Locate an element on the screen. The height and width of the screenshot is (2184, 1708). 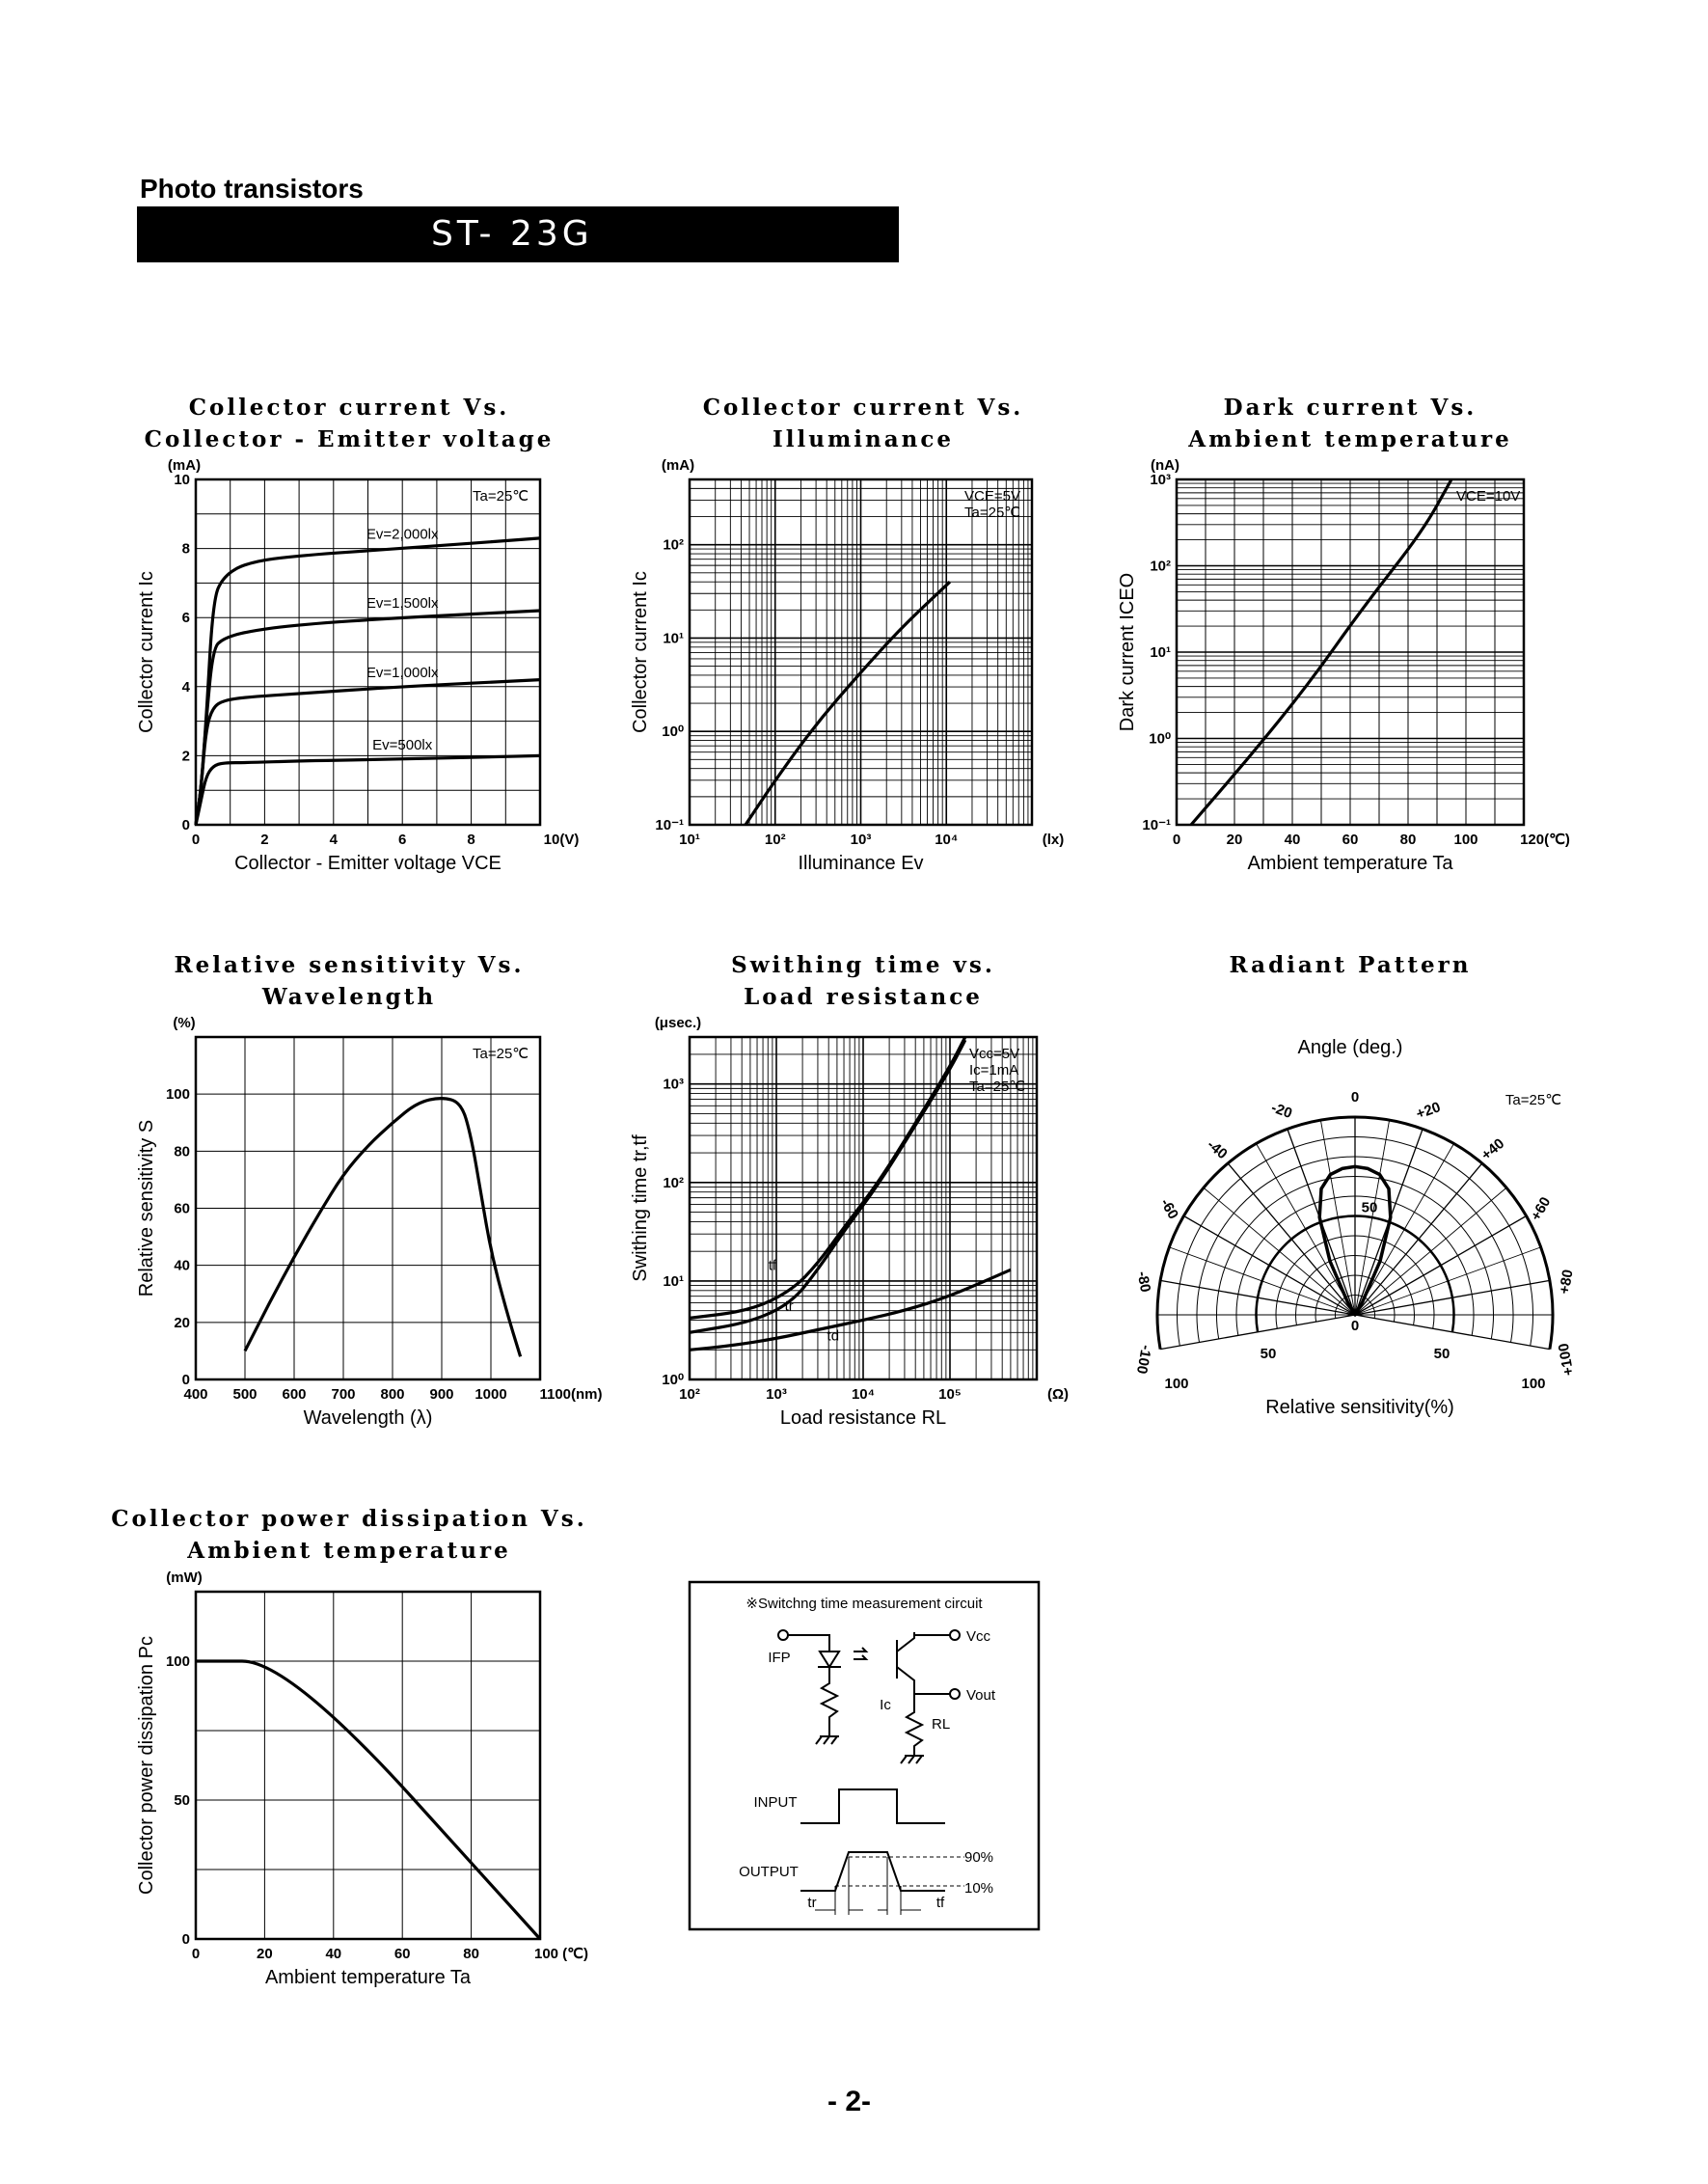
y-tick-label: 0 is located at coordinates (186, 1940).